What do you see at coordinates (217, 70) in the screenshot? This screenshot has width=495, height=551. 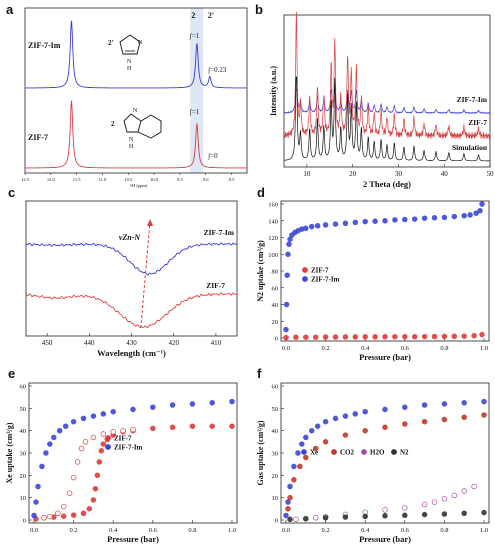 I see `integral-label: ∫=0.23` at bounding box center [217, 70].